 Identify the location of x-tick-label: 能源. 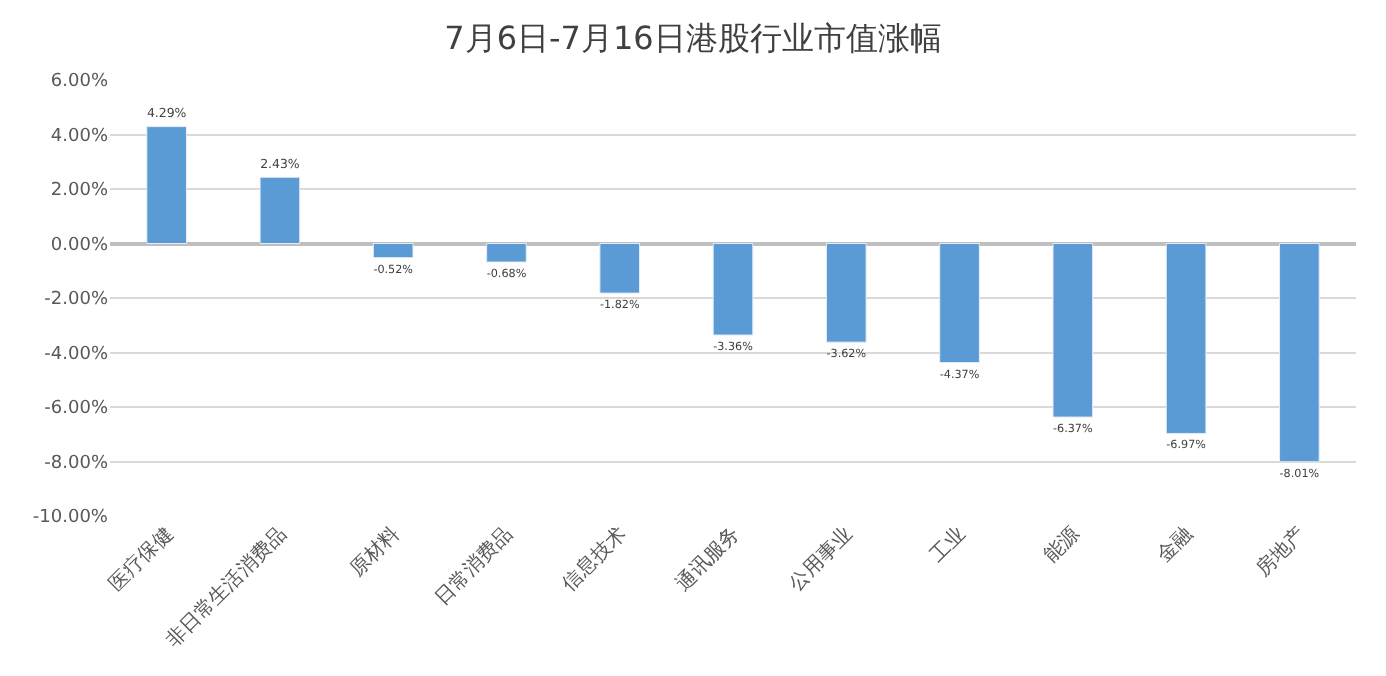
(1061, 545).